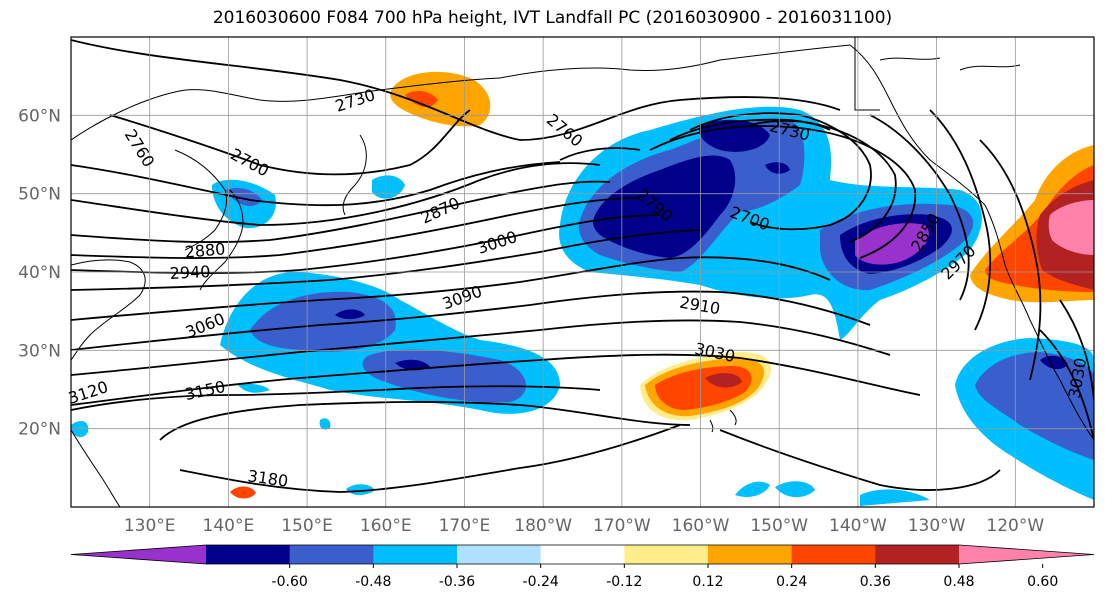  I want to click on colorbar-tick-label: 0.60, so click(1042, 582).